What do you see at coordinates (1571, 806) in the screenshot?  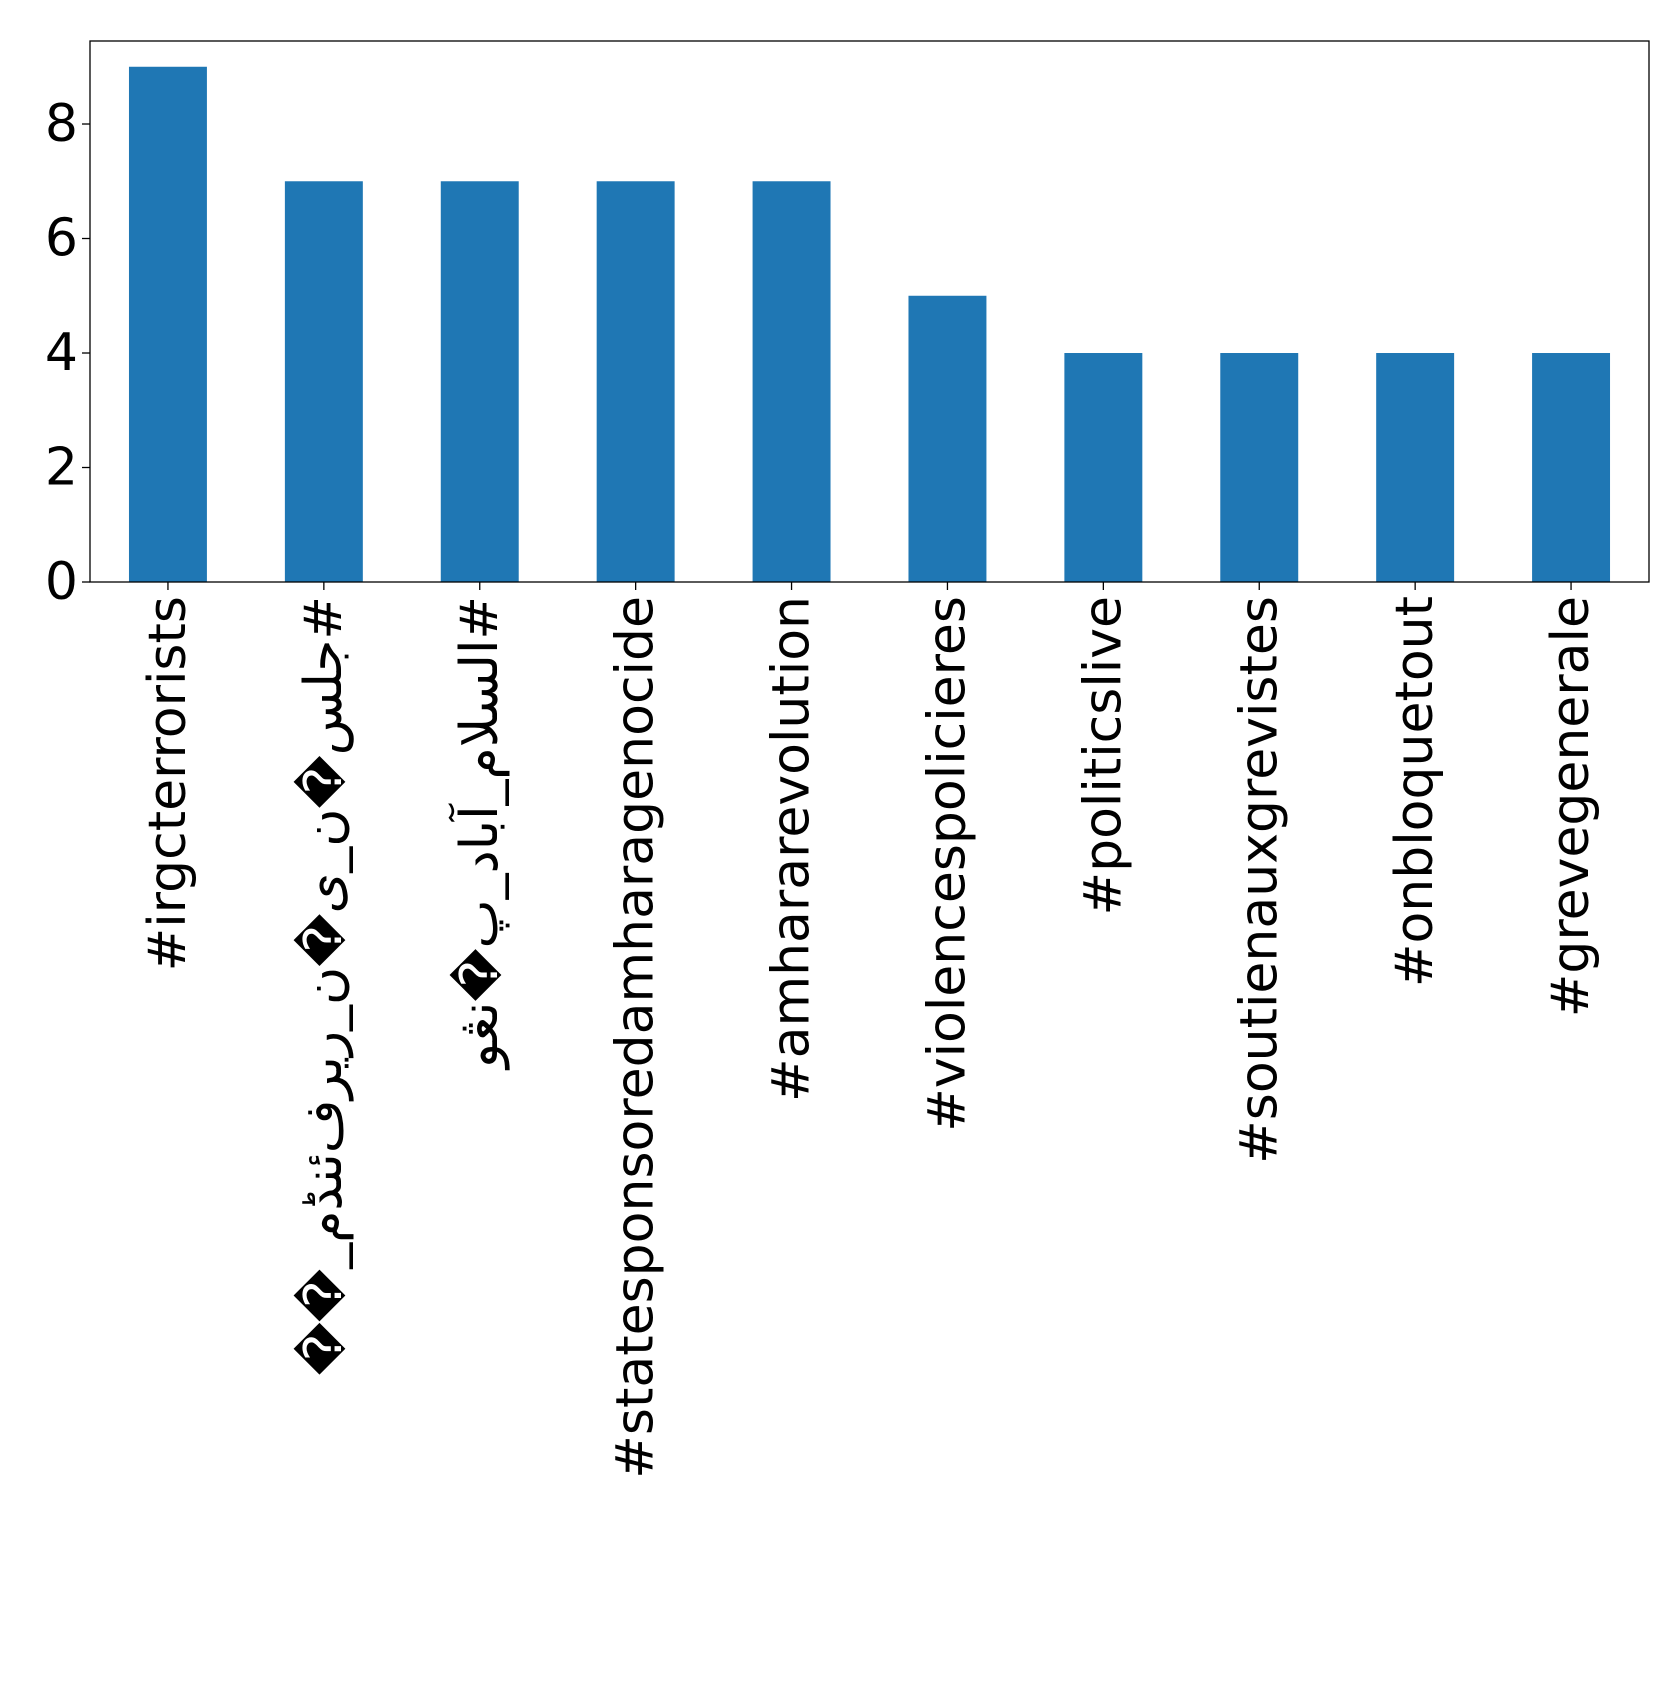 I see `x-tick-label: #grevegenerale` at bounding box center [1571, 806].